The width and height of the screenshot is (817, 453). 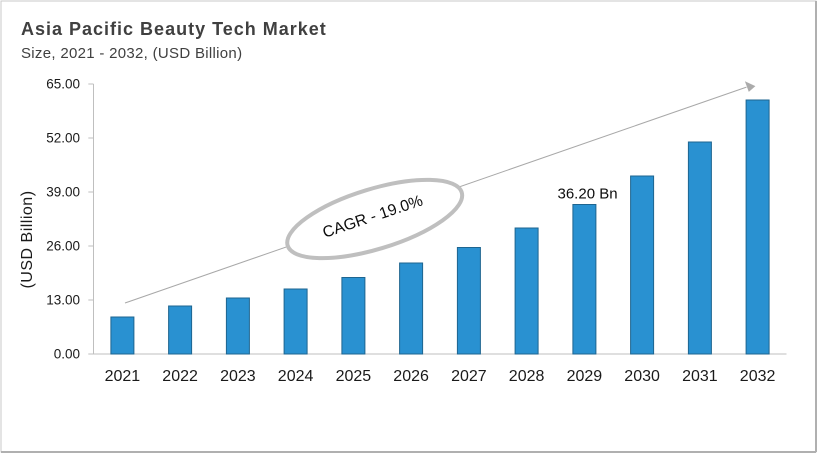 What do you see at coordinates (63, 138) in the screenshot?
I see `svg-text: 52.00` at bounding box center [63, 138].